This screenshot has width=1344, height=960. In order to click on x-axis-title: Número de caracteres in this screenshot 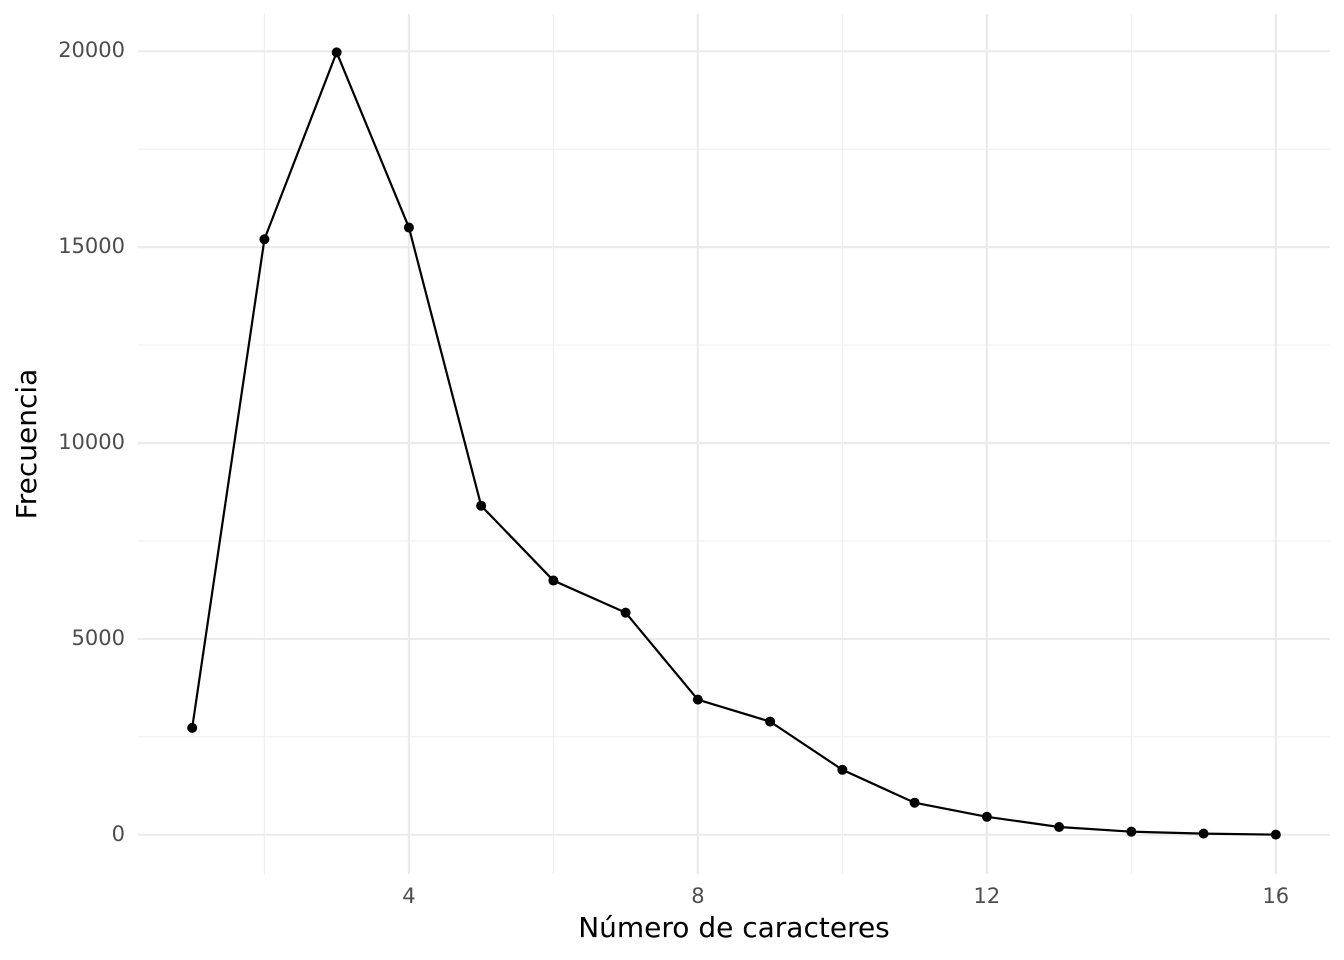, I will do `click(734, 927)`.